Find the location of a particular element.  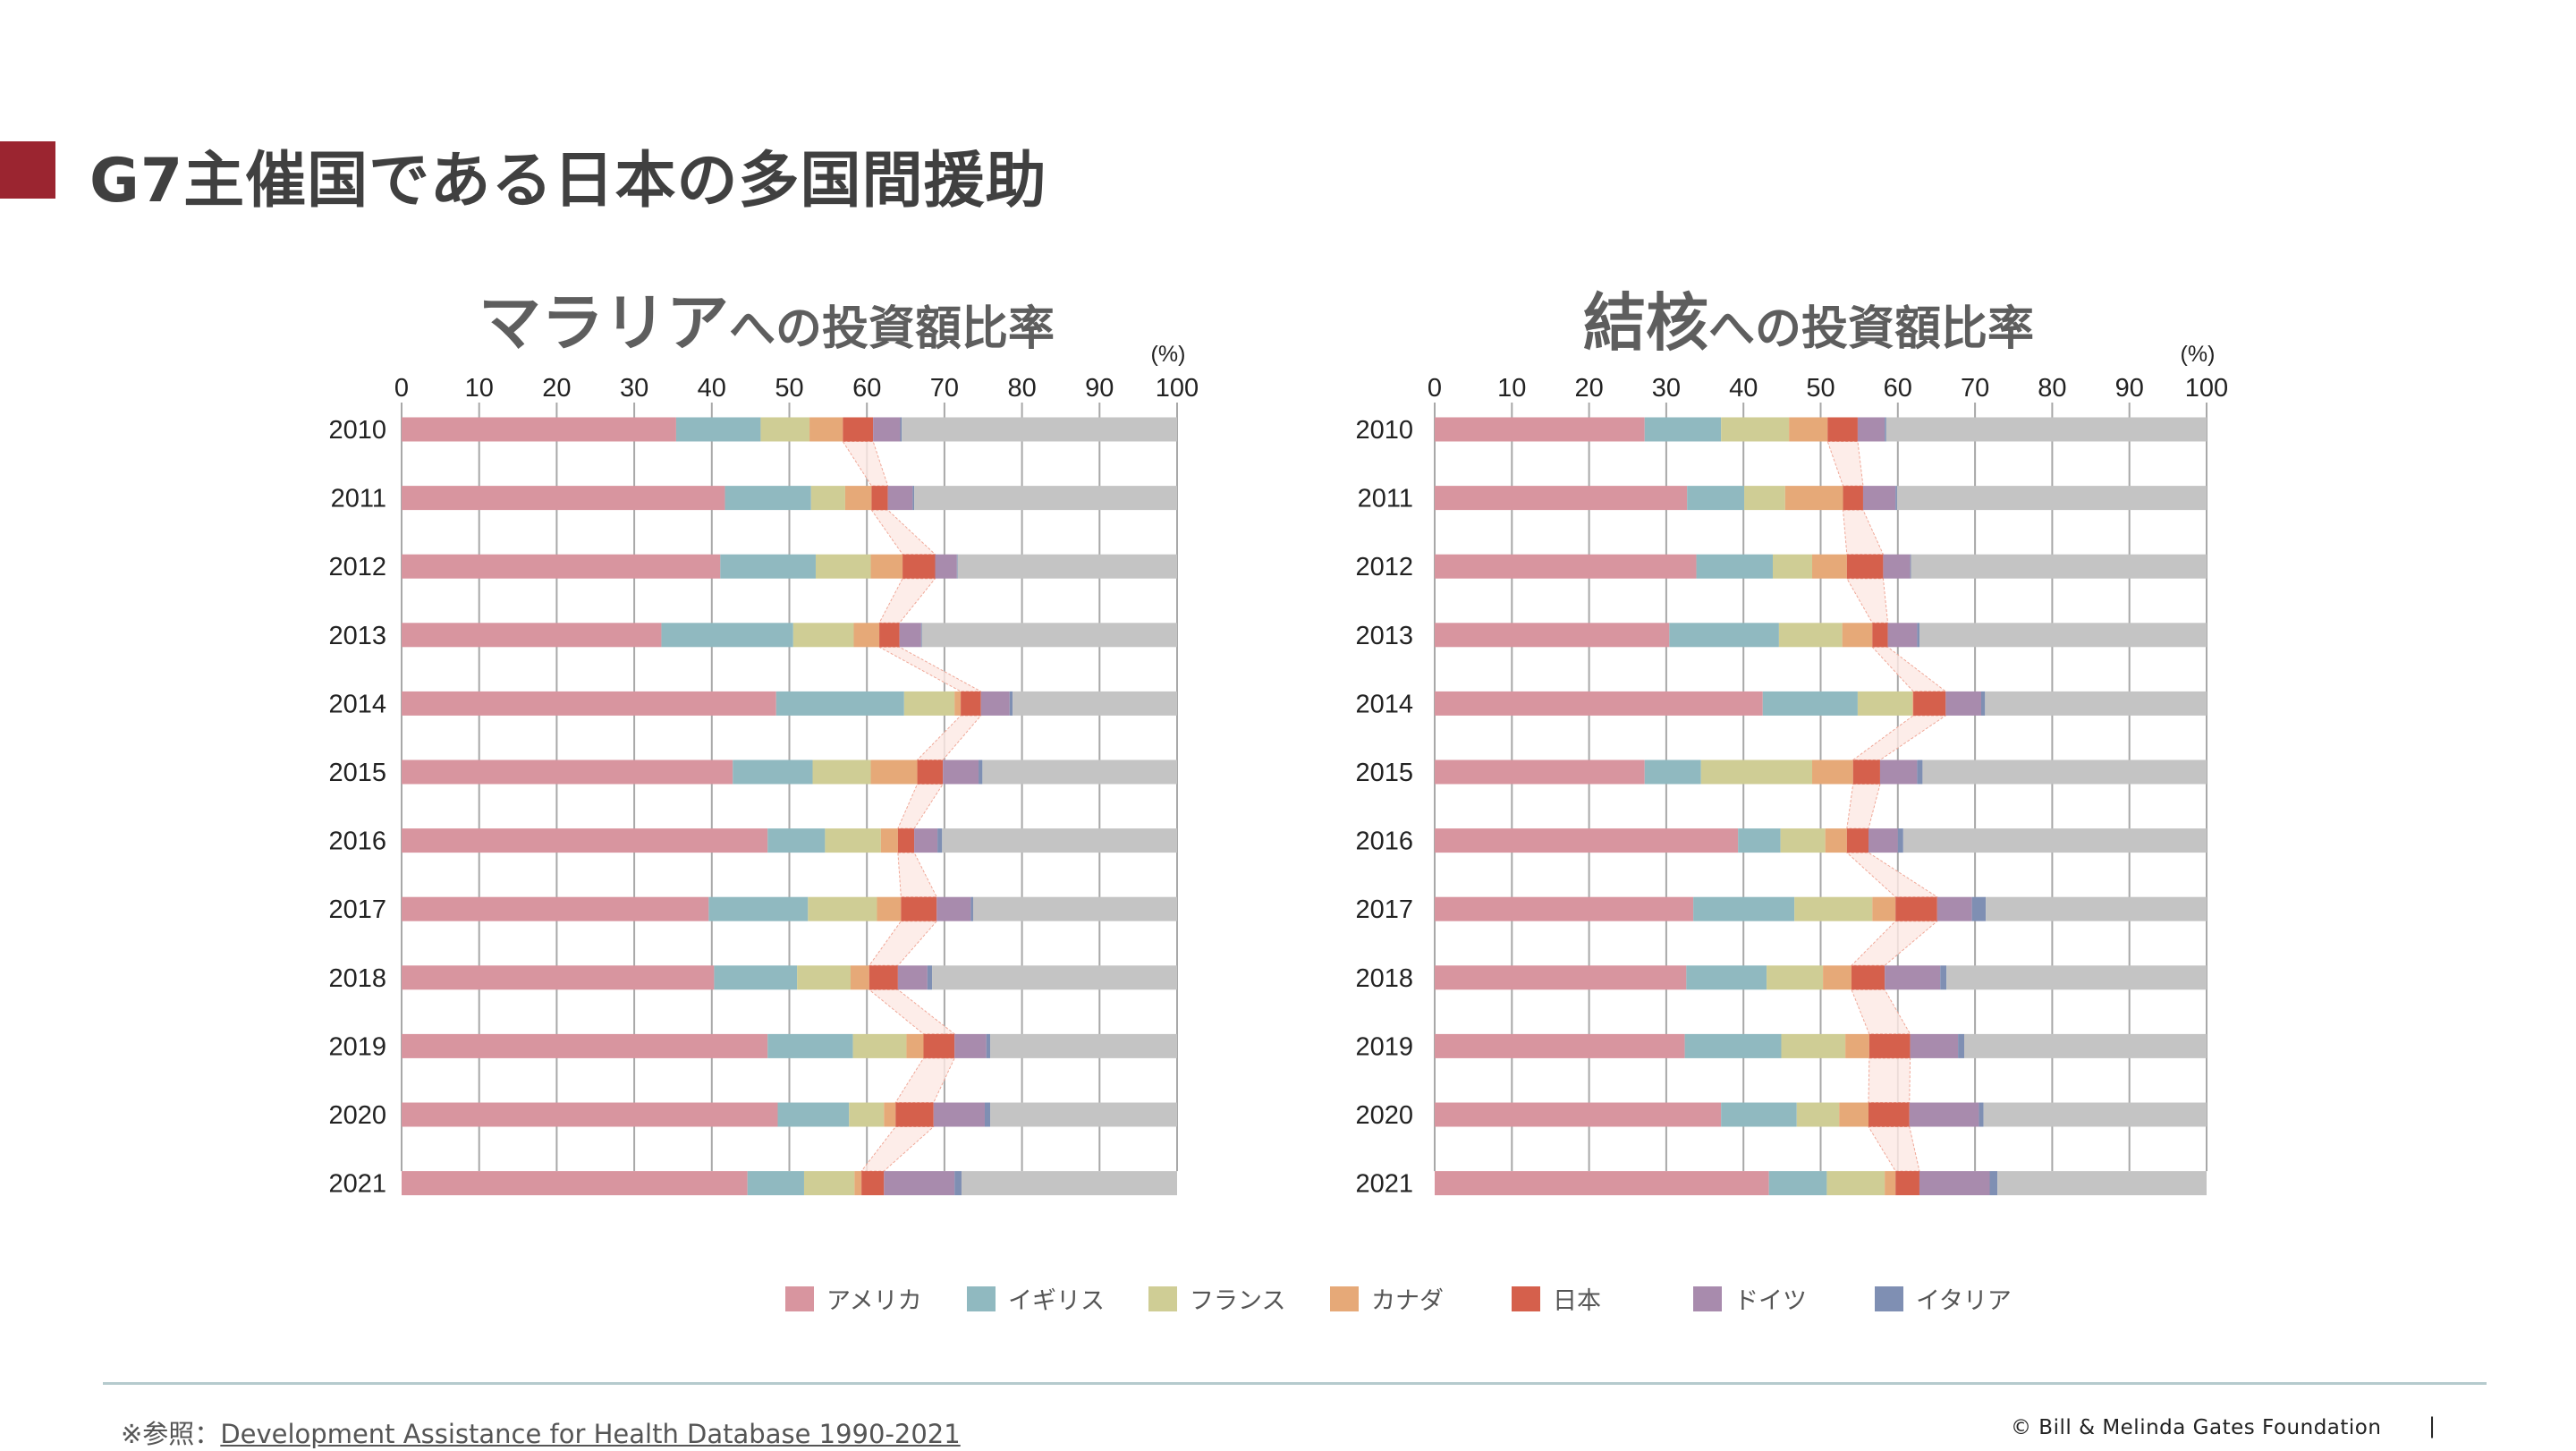

malaria-x-tick-label: 90 is located at coordinates (1099, 388).